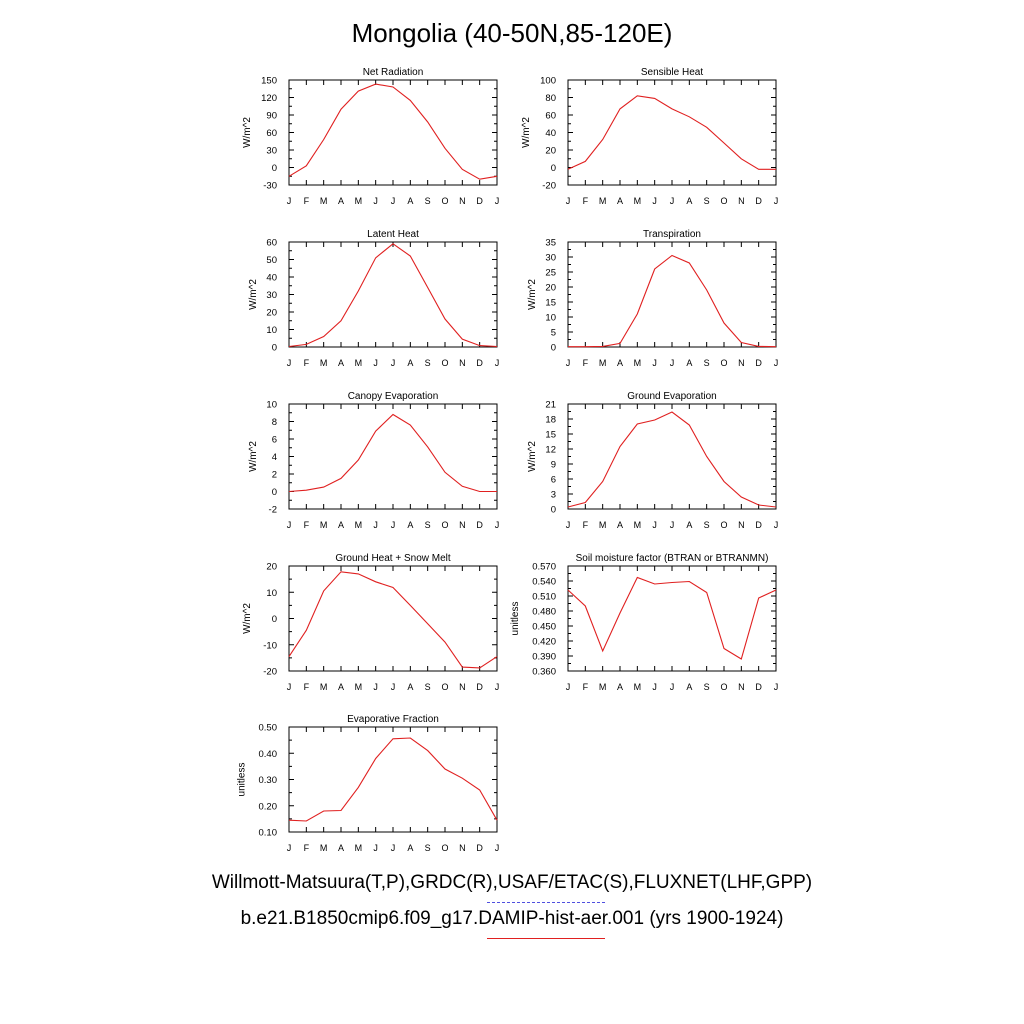 The image size is (1024, 1024). Describe the element at coordinates (270, 672) in the screenshot. I see `y-tick-label: -20` at that location.